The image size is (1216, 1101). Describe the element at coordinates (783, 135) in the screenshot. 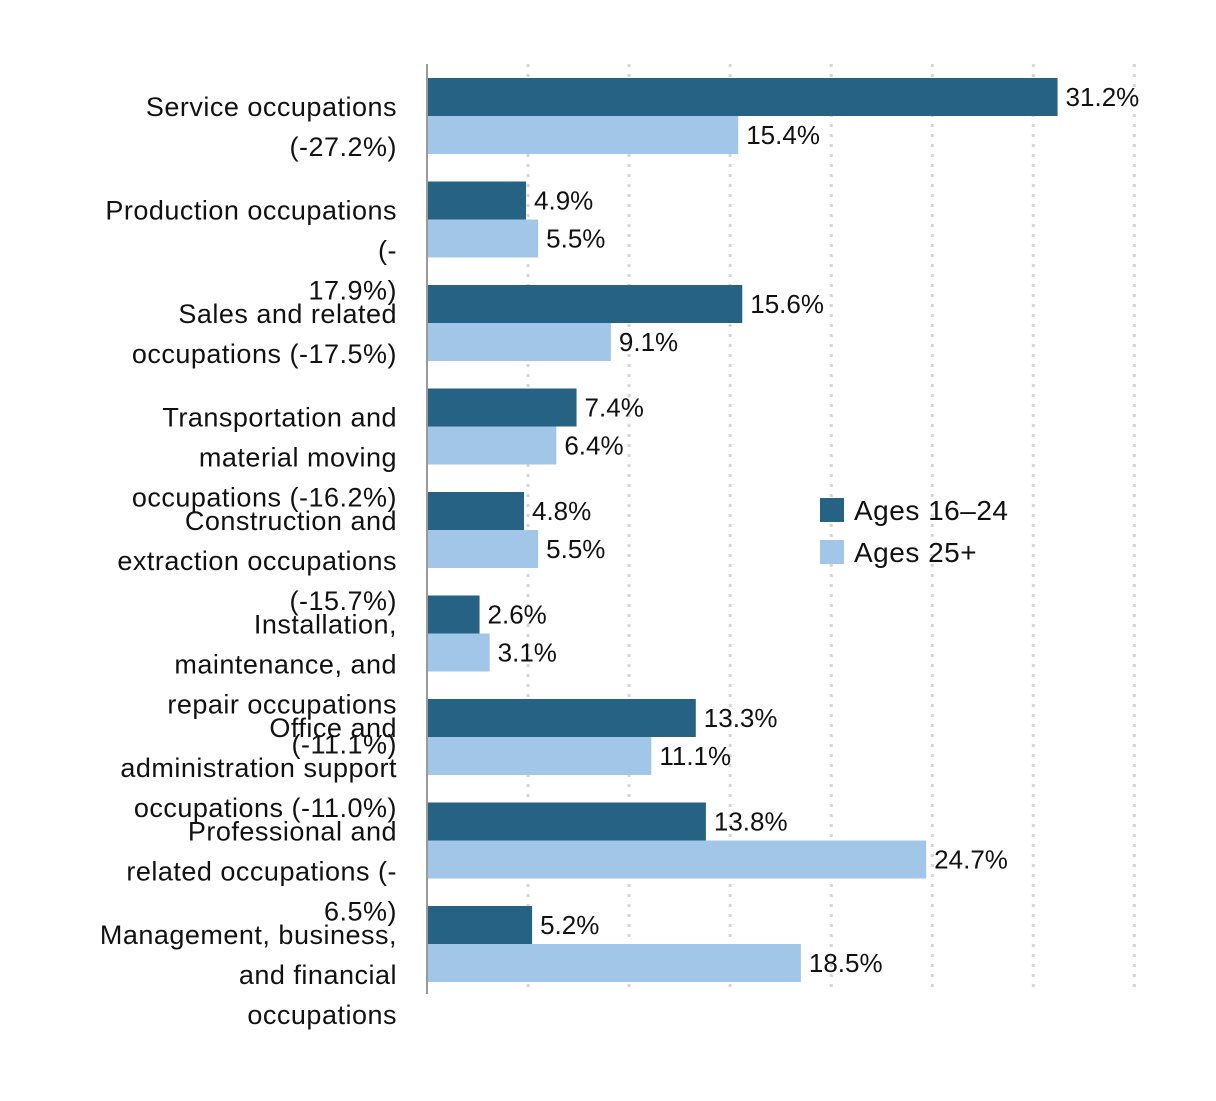

I see `data-label: 15.4%` at that location.